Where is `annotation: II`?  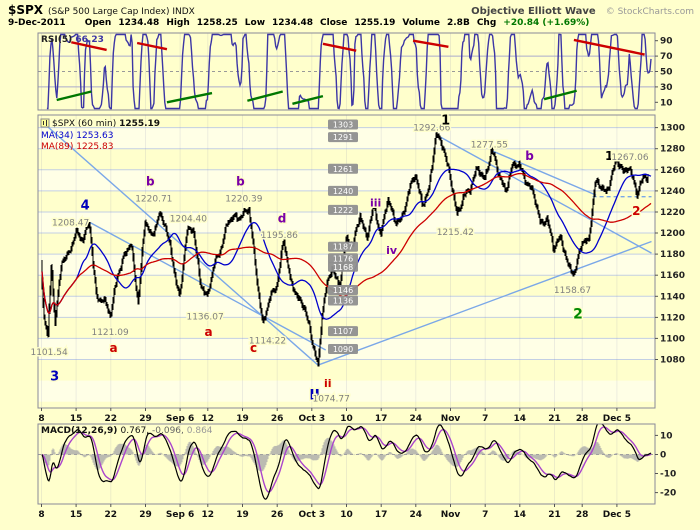
annotation: II is located at coordinates (314, 395).